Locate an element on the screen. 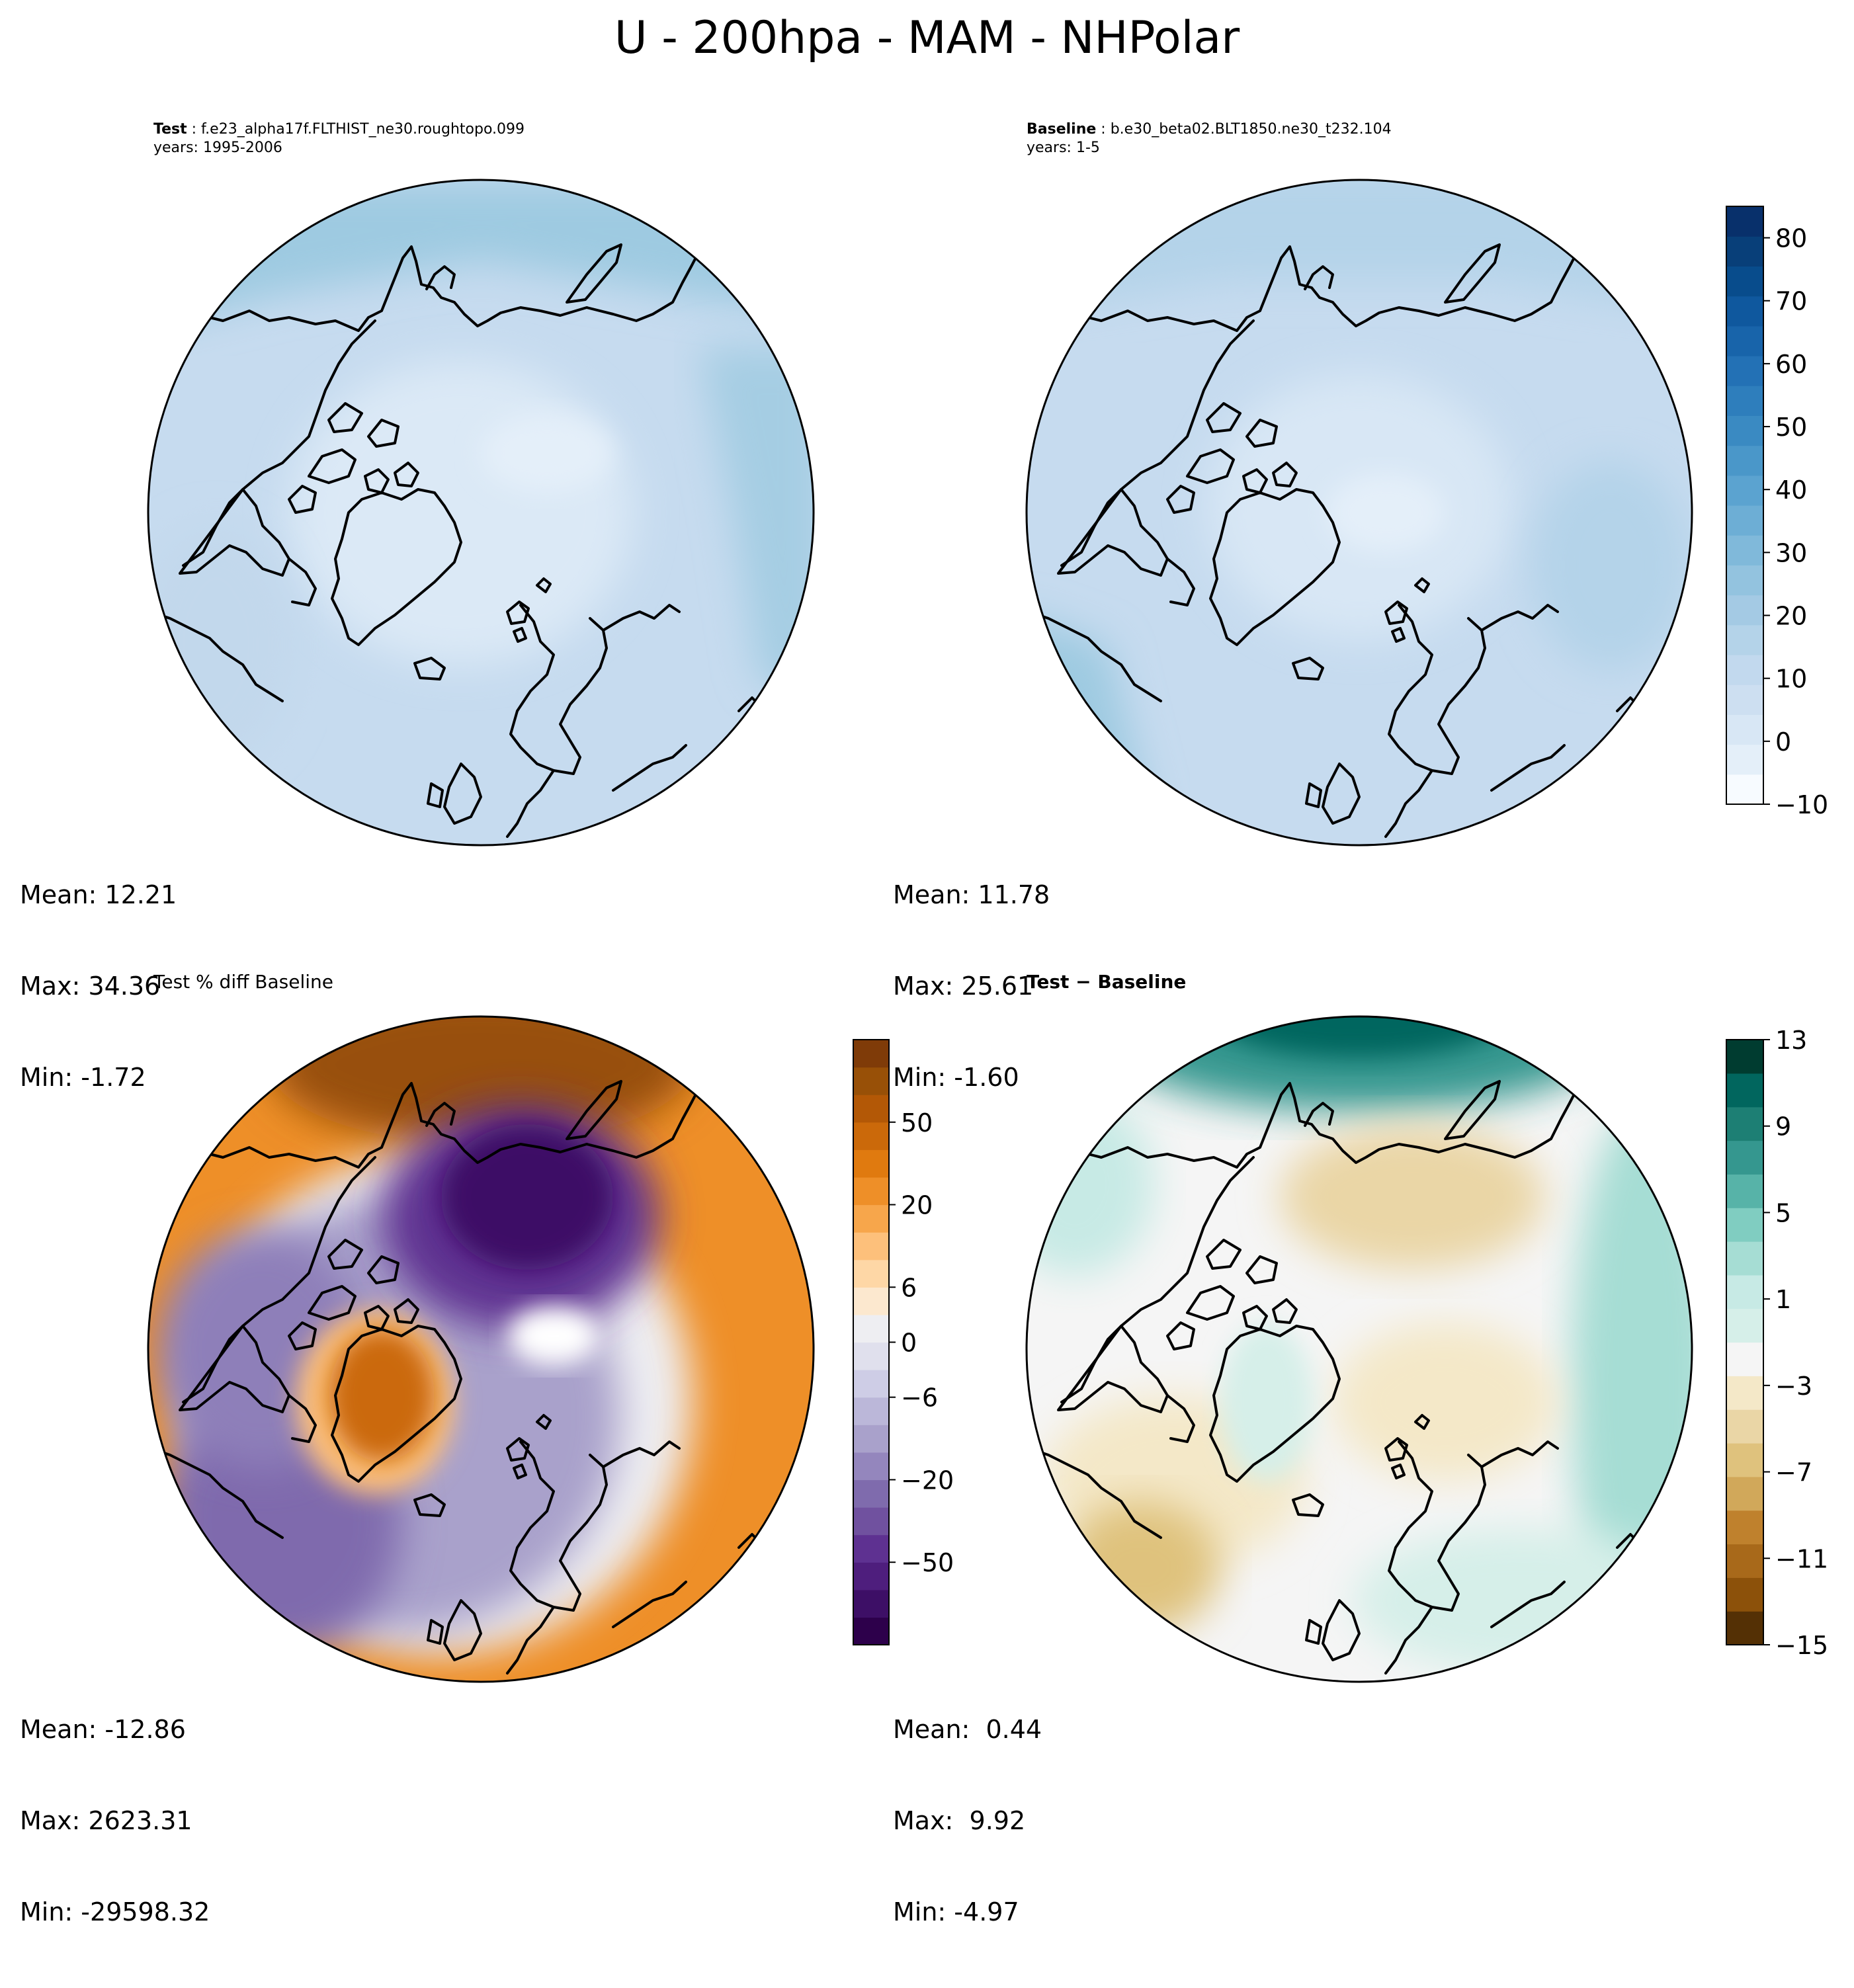 Image resolution: width=1854 pixels, height=1988 pixels. colorbar-pct-diff-tick-label: 50 is located at coordinates (917, 1123).